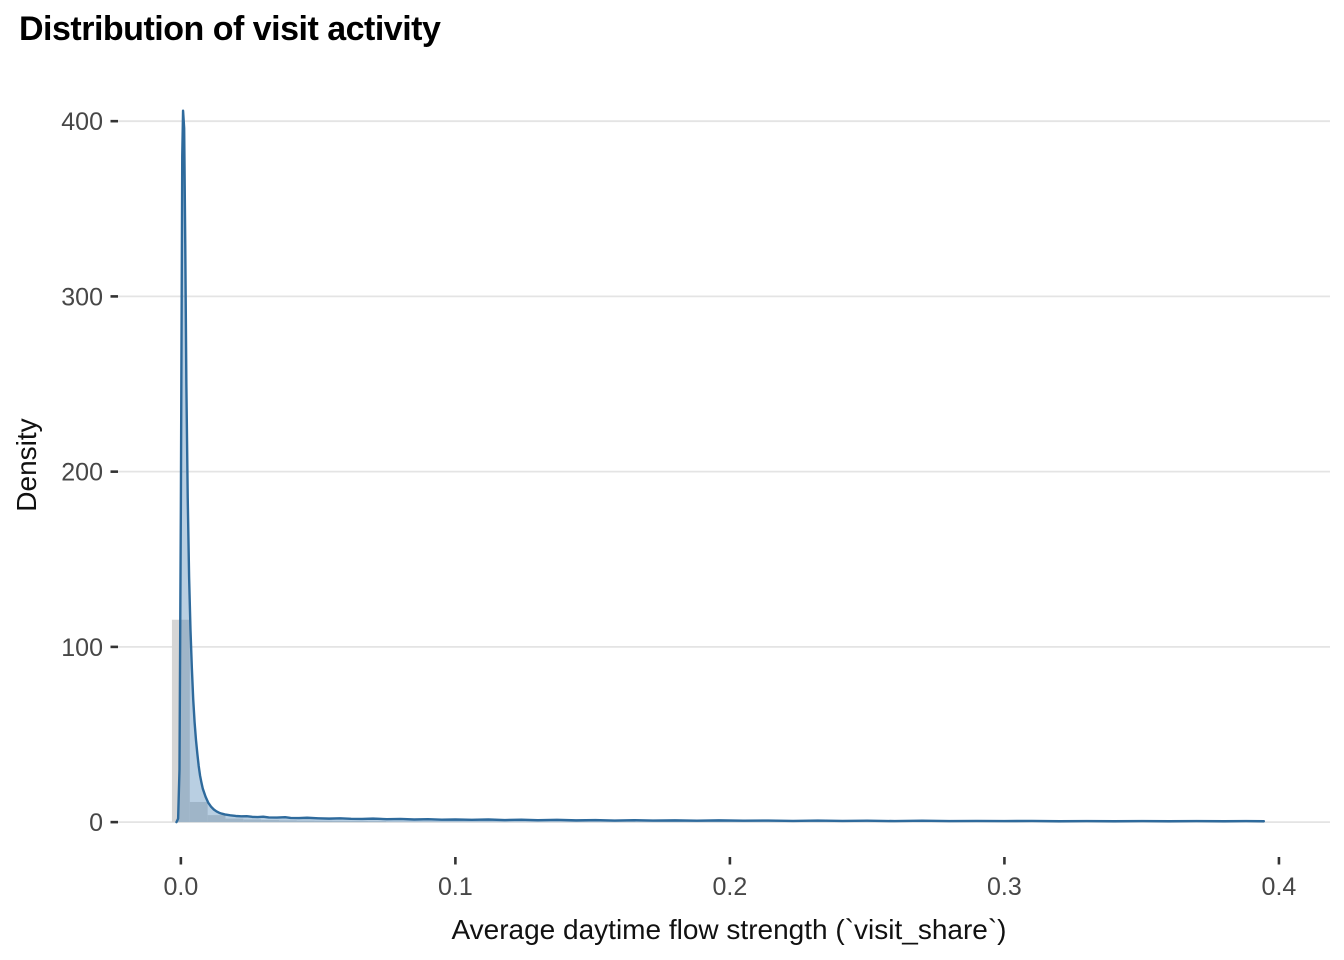 This screenshot has height=960, width=1344. What do you see at coordinates (96, 823) in the screenshot?
I see `y-tick-label-0: 0` at bounding box center [96, 823].